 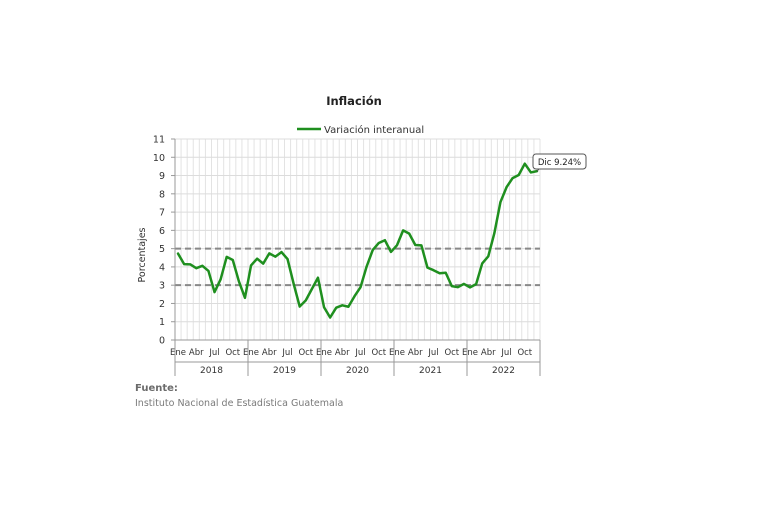 I want to click on year-label: 2019, so click(x=284, y=371).